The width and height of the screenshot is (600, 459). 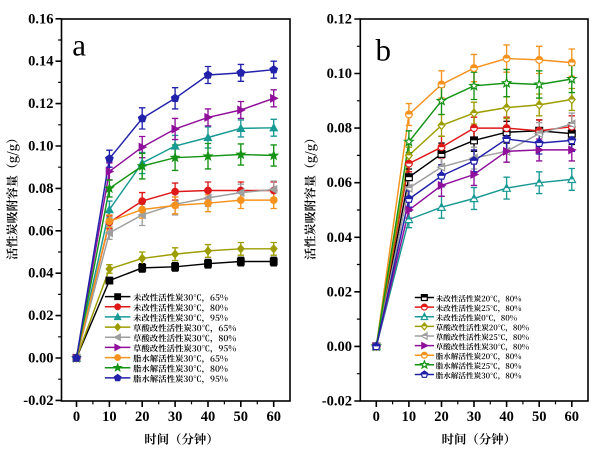 I want to click on svg-text: b, so click(x=384, y=50).